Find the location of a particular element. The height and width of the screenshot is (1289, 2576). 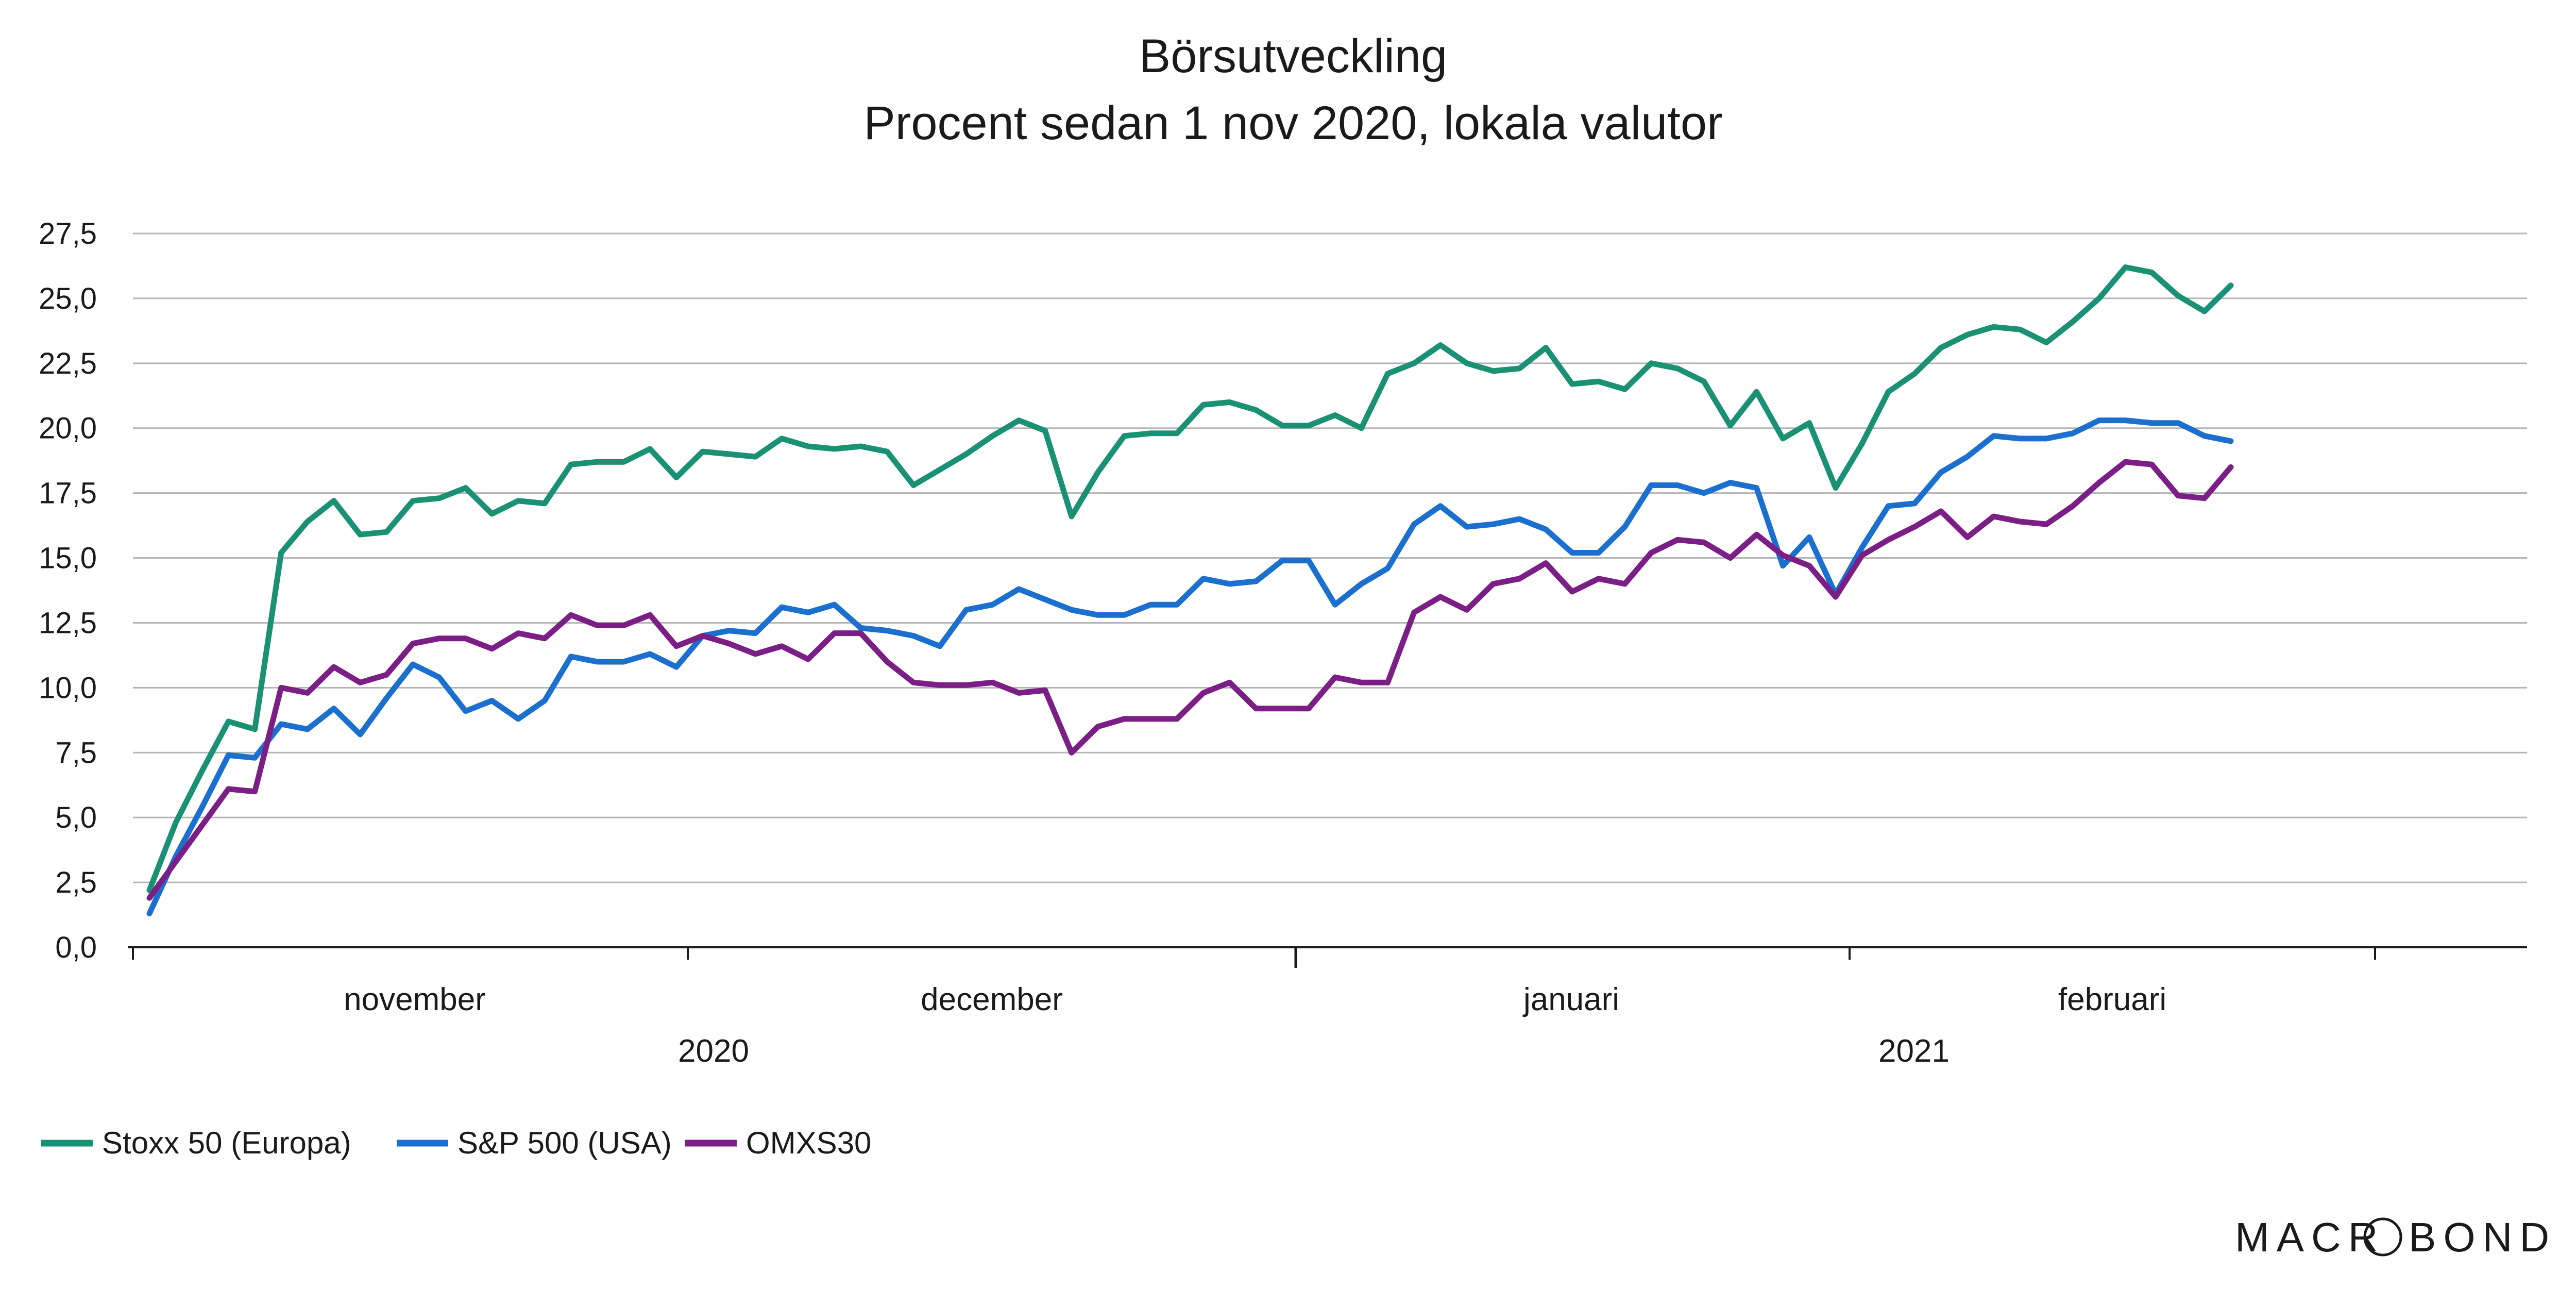

chart-title: Börsutveckling is located at coordinates (1293, 56).